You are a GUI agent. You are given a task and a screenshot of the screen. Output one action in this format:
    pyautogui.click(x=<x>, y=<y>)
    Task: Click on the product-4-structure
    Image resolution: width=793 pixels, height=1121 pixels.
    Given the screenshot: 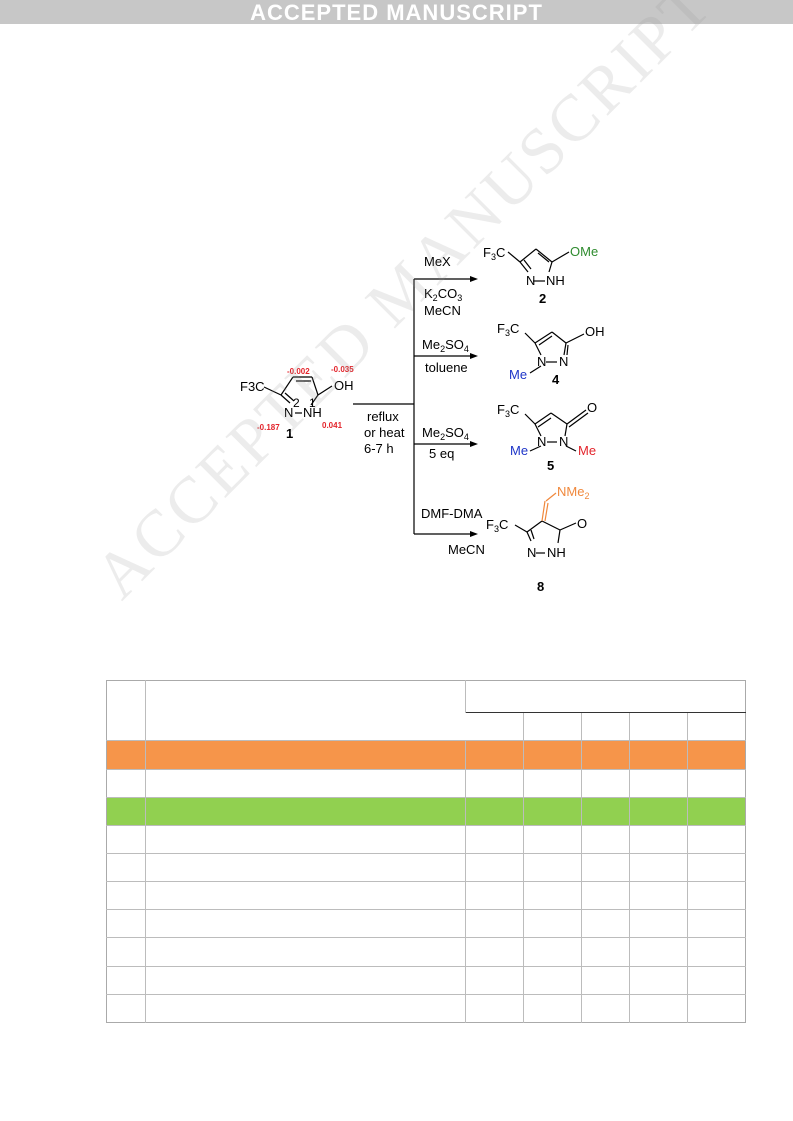 What is the action you would take?
    pyautogui.click(x=554, y=352)
    